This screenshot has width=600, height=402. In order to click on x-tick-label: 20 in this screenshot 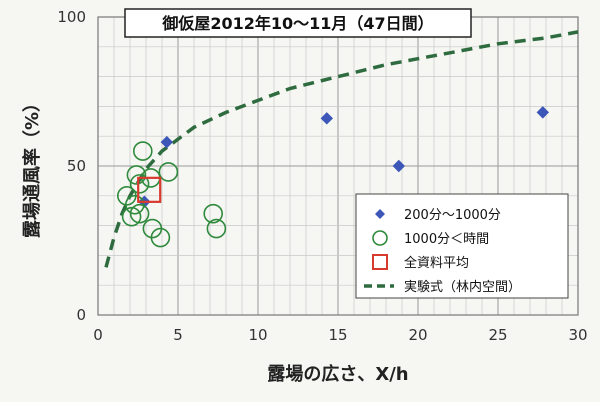, I will do `click(417, 335)`.